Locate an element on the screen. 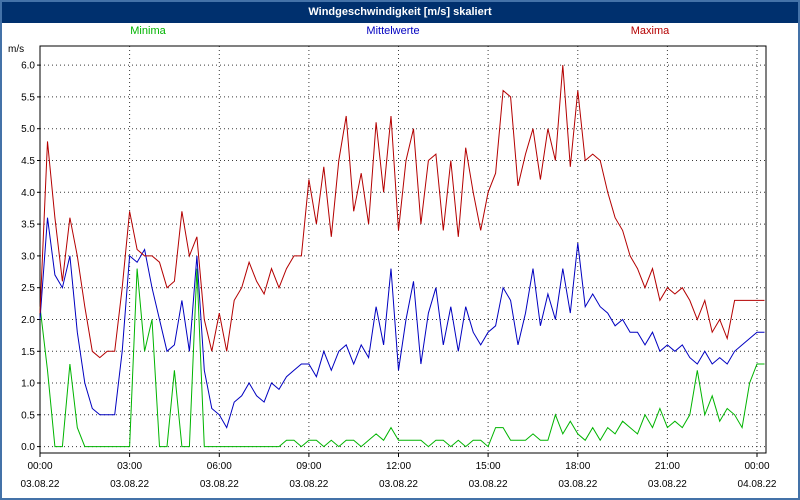 This screenshot has height=500, width=800. x-tick-time-label: 09:00 is located at coordinates (308, 466).